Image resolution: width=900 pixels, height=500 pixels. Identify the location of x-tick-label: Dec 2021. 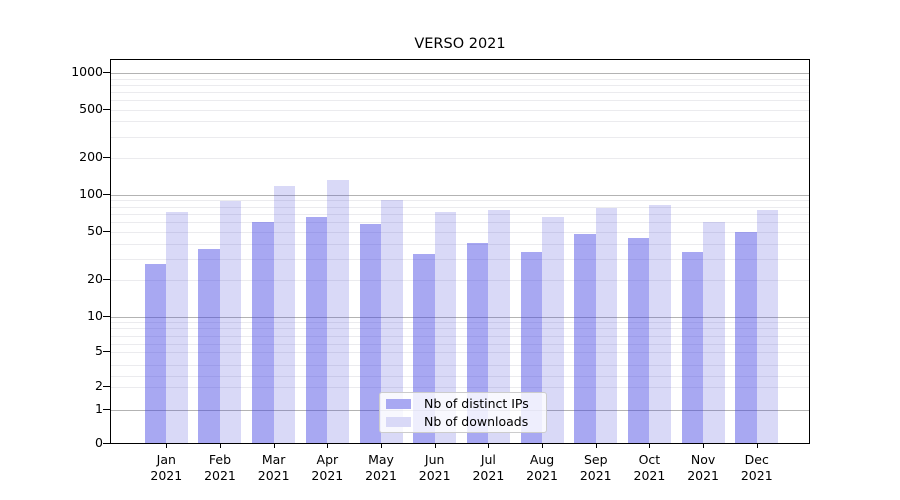
(756, 467).